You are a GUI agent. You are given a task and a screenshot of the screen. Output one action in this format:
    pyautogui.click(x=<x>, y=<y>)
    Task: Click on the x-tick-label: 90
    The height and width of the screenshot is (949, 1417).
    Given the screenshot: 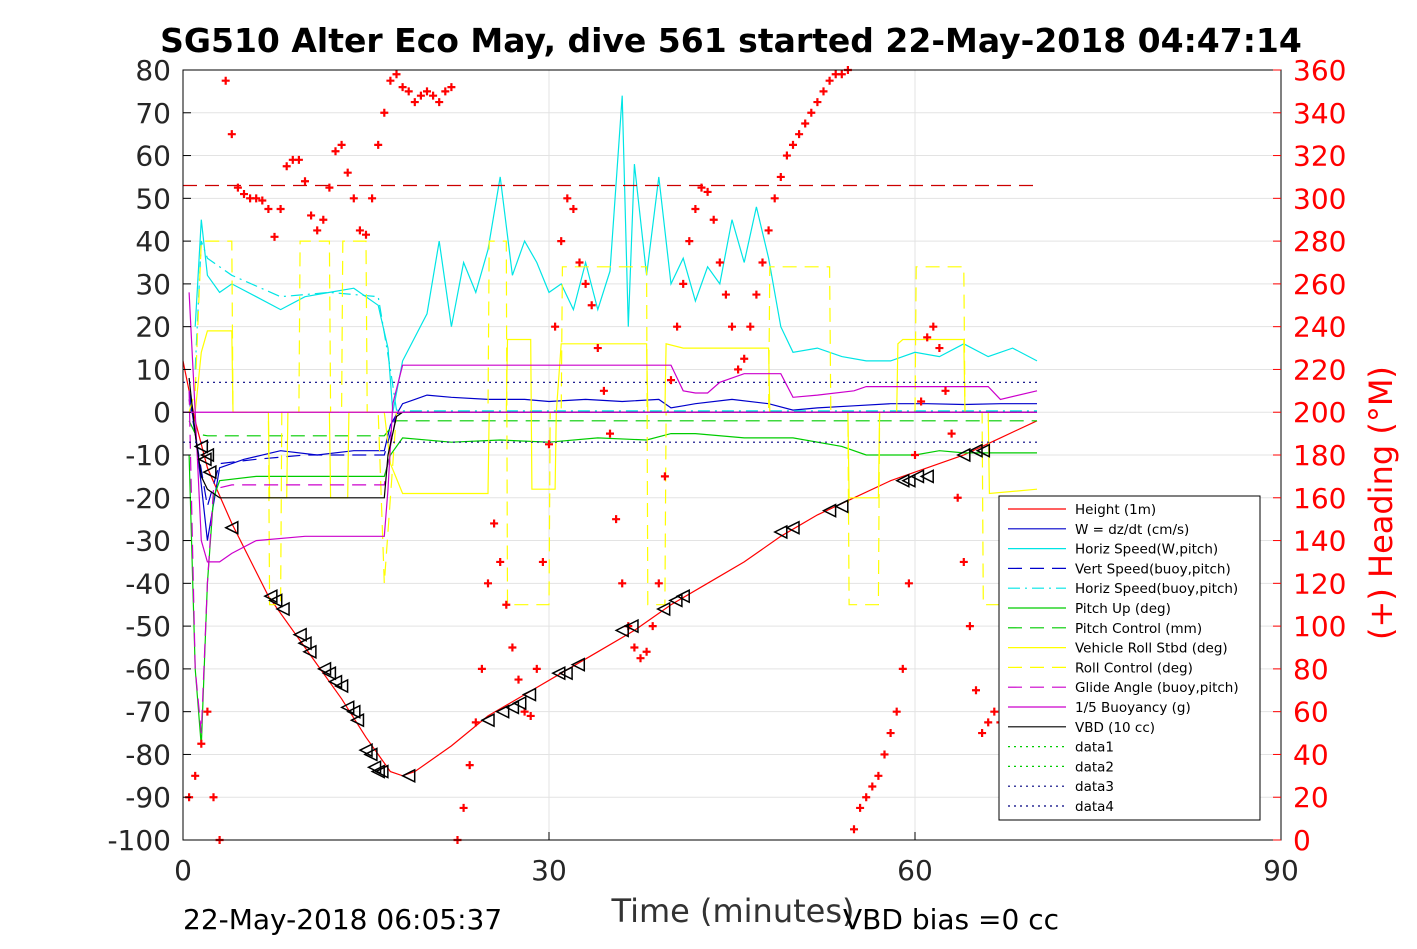 What is the action you would take?
    pyautogui.click(x=1281, y=870)
    